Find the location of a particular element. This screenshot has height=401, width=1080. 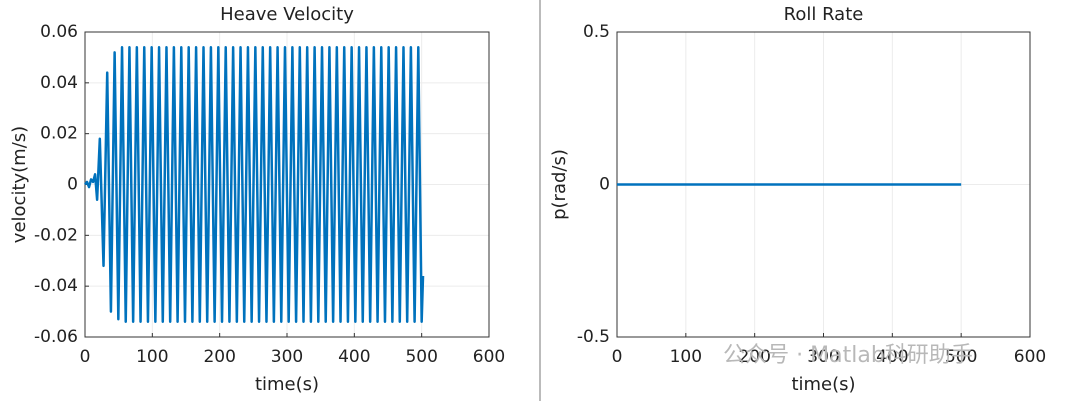

y-tick-label: 0.06 is located at coordinates (59, 32).